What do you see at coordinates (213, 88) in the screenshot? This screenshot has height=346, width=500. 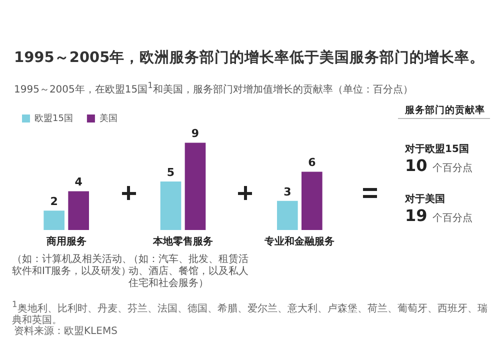 I see `chart-subtitle: 1995～2005年，在欧盟15国$^{1}$和美国，服务部门对增加值增长的贡献率（单位：百分点）` at bounding box center [213, 88].